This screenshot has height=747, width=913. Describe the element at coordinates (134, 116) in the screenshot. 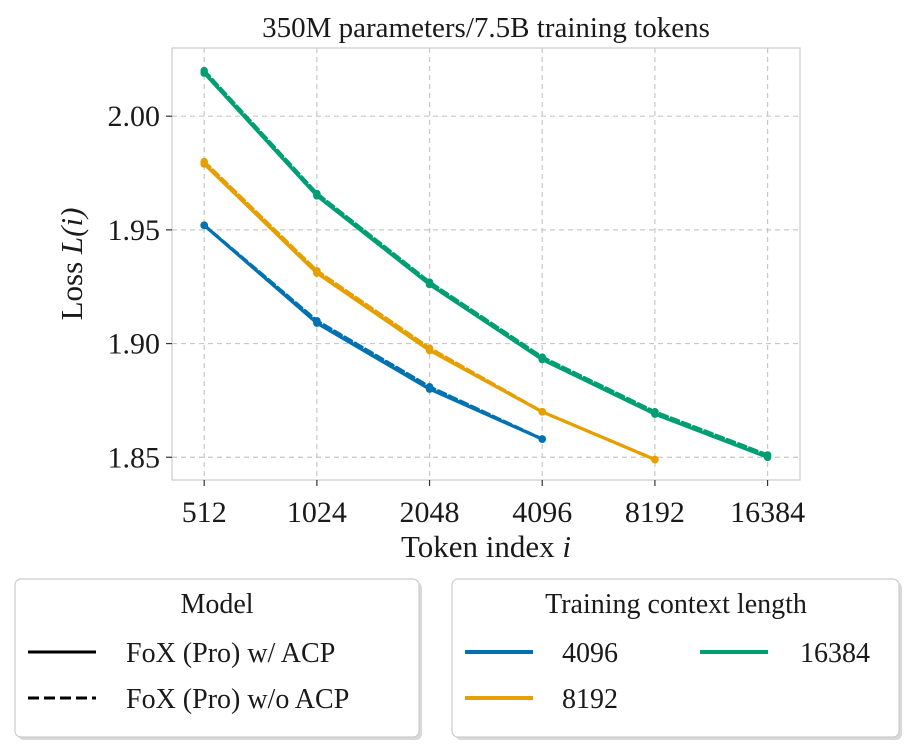

I see `y-tick-label: 2.00` at that location.